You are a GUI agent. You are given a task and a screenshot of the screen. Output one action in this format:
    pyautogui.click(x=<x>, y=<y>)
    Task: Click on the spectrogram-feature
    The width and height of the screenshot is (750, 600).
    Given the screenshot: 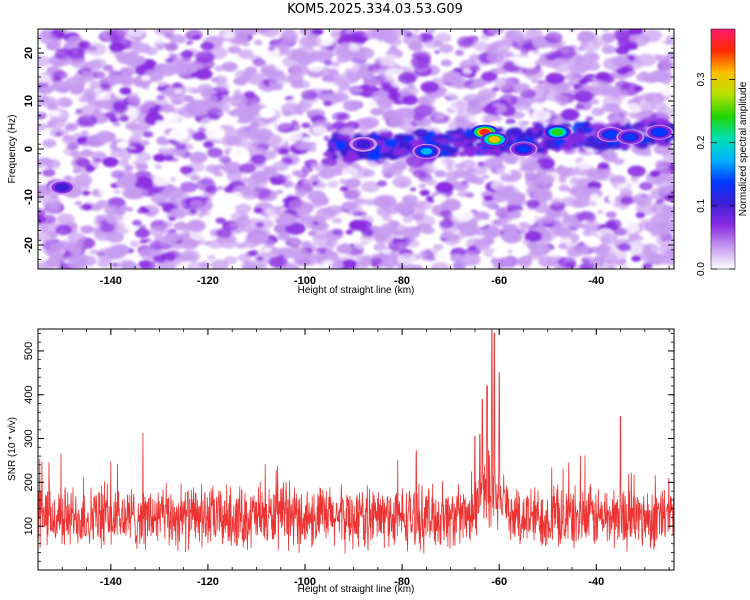 What is the action you would take?
    pyautogui.click(x=659, y=132)
    